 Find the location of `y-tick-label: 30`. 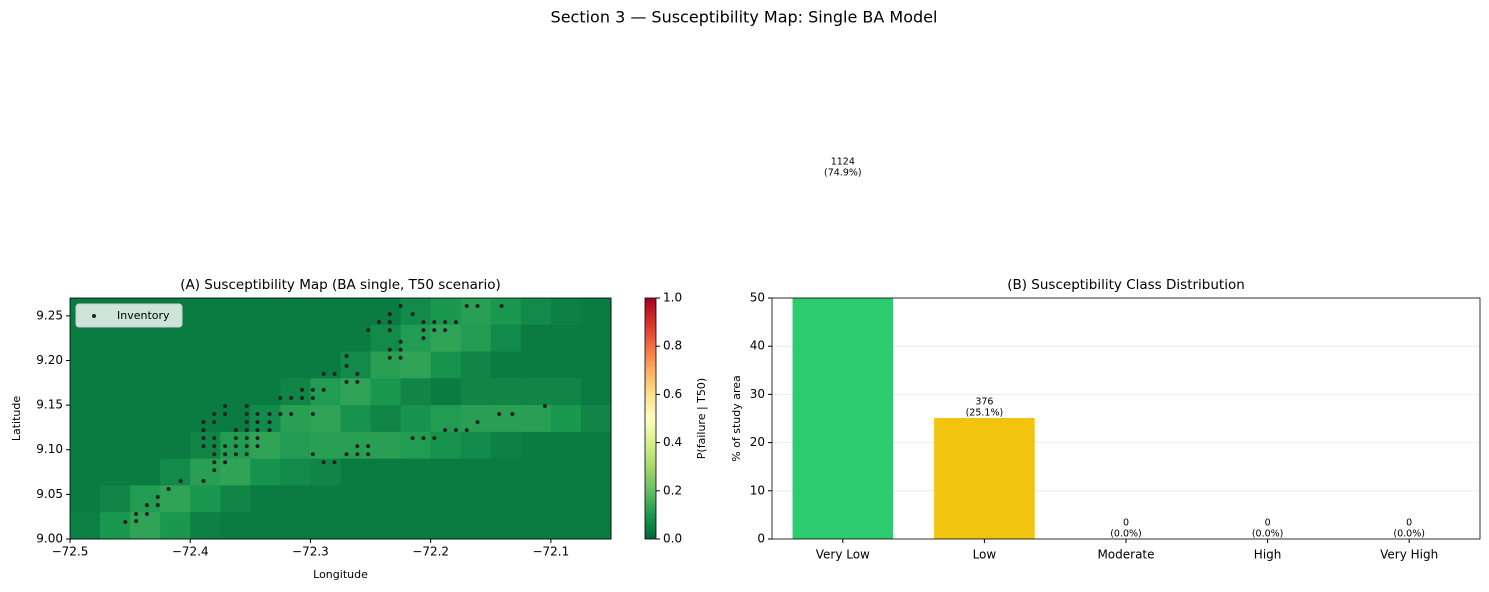

y-tick-label: 30 is located at coordinates (757, 394).